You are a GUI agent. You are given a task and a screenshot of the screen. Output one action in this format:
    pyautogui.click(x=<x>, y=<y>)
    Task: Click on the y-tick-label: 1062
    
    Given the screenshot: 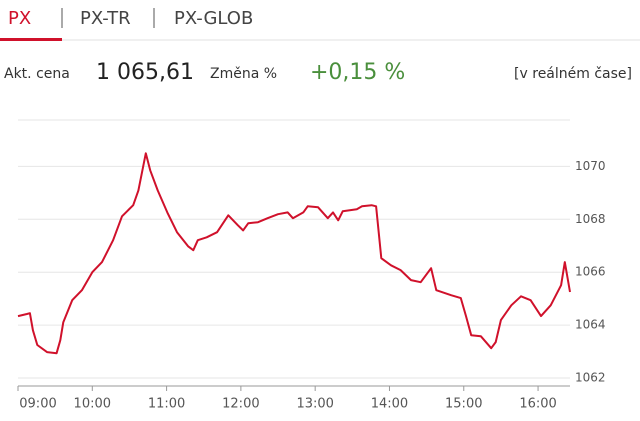 What is the action you would take?
    pyautogui.click(x=590, y=378)
    